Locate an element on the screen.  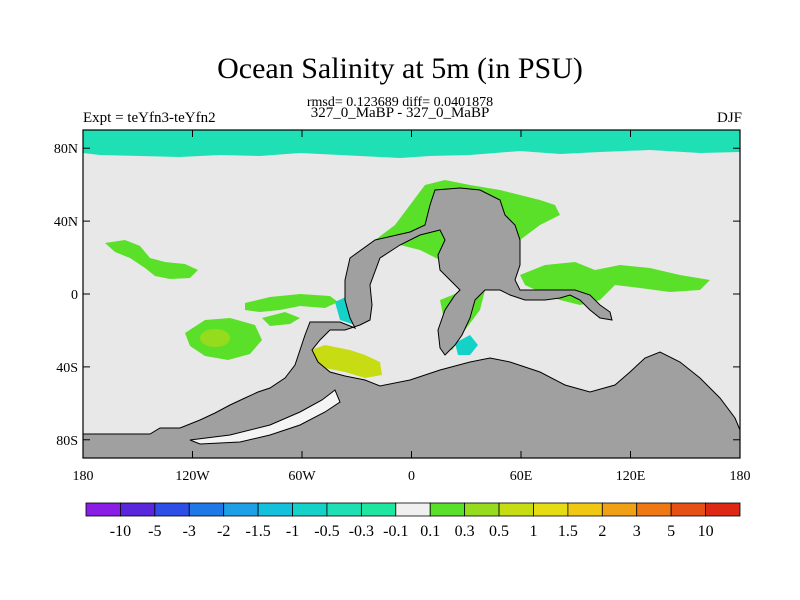
west-pacific-green is located at coordinates (652, 278).